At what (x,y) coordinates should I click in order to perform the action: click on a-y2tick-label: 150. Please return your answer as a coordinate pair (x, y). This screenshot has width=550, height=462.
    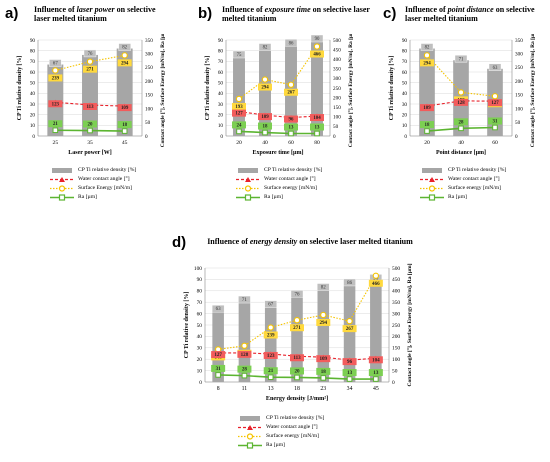
    Looking at the image, I should click on (149, 96).